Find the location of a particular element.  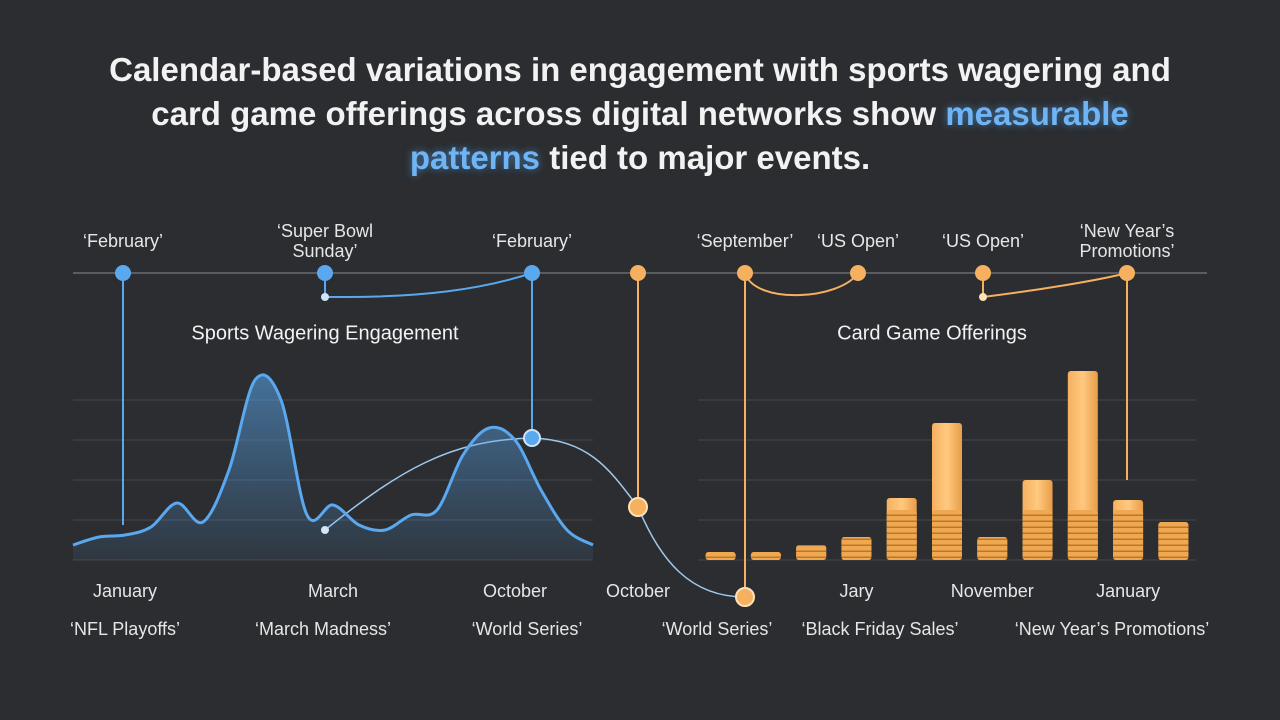

headline-highlight: measurable patterns is located at coordinates (769, 135).